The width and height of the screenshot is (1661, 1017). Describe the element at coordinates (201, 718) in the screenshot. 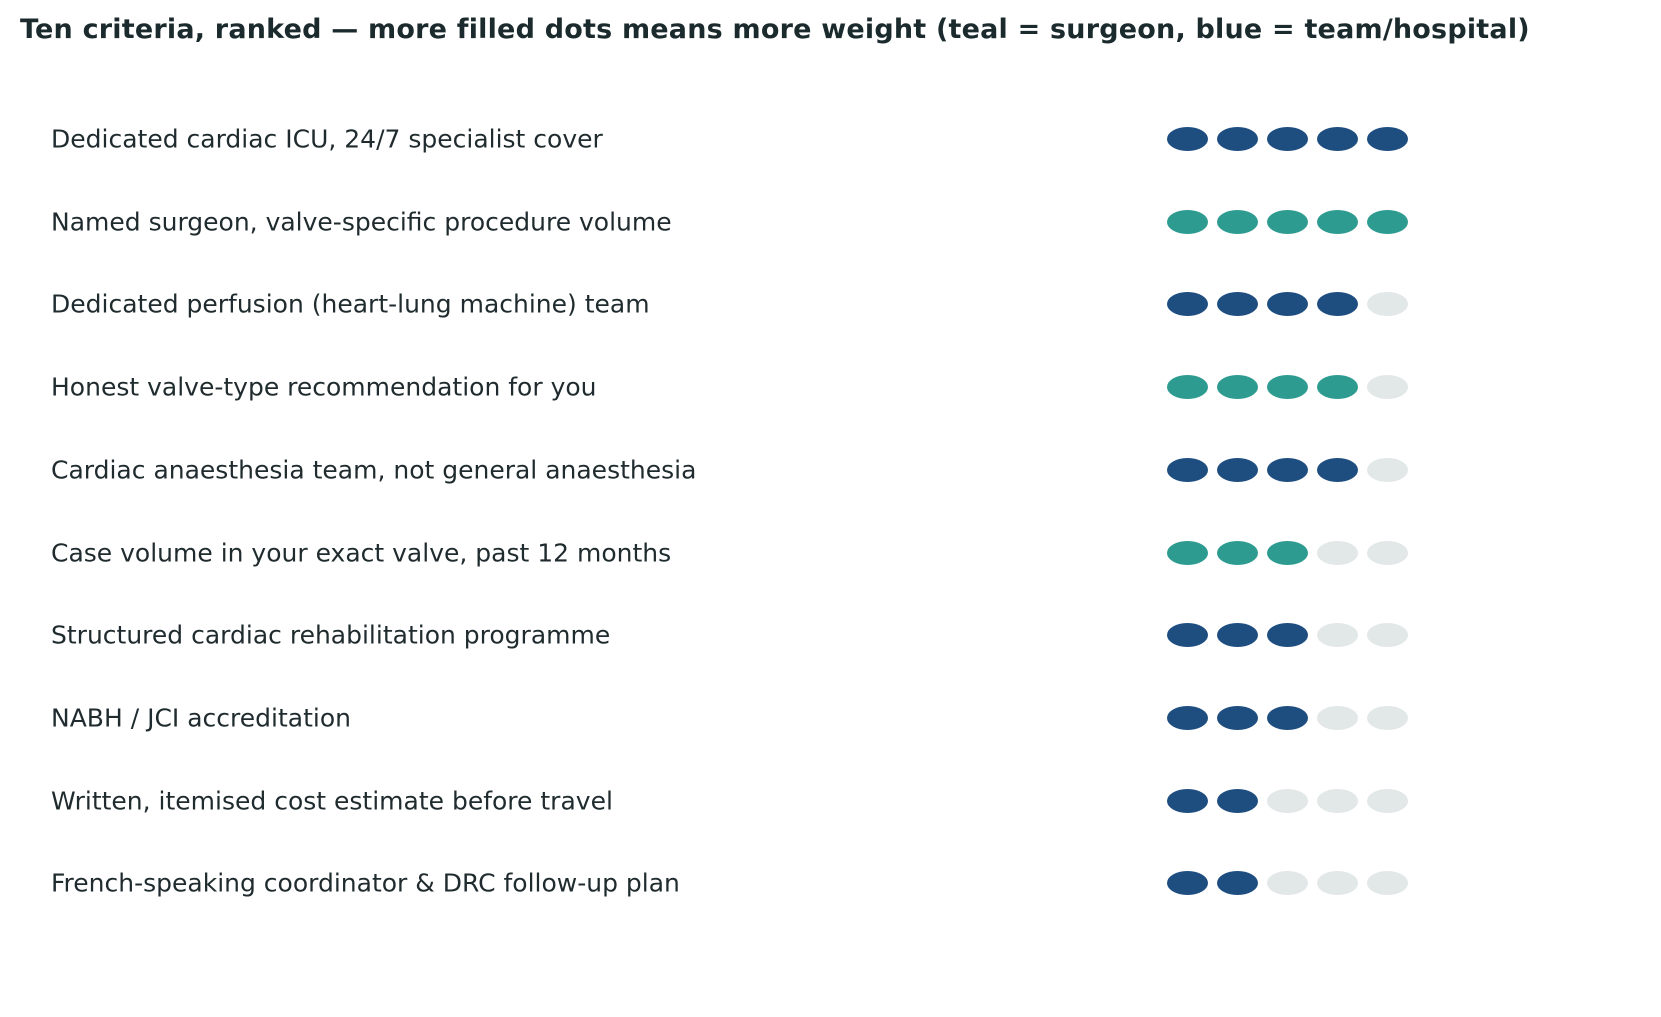

I see `criterion-label: NABH / JCI accreditation` at that location.